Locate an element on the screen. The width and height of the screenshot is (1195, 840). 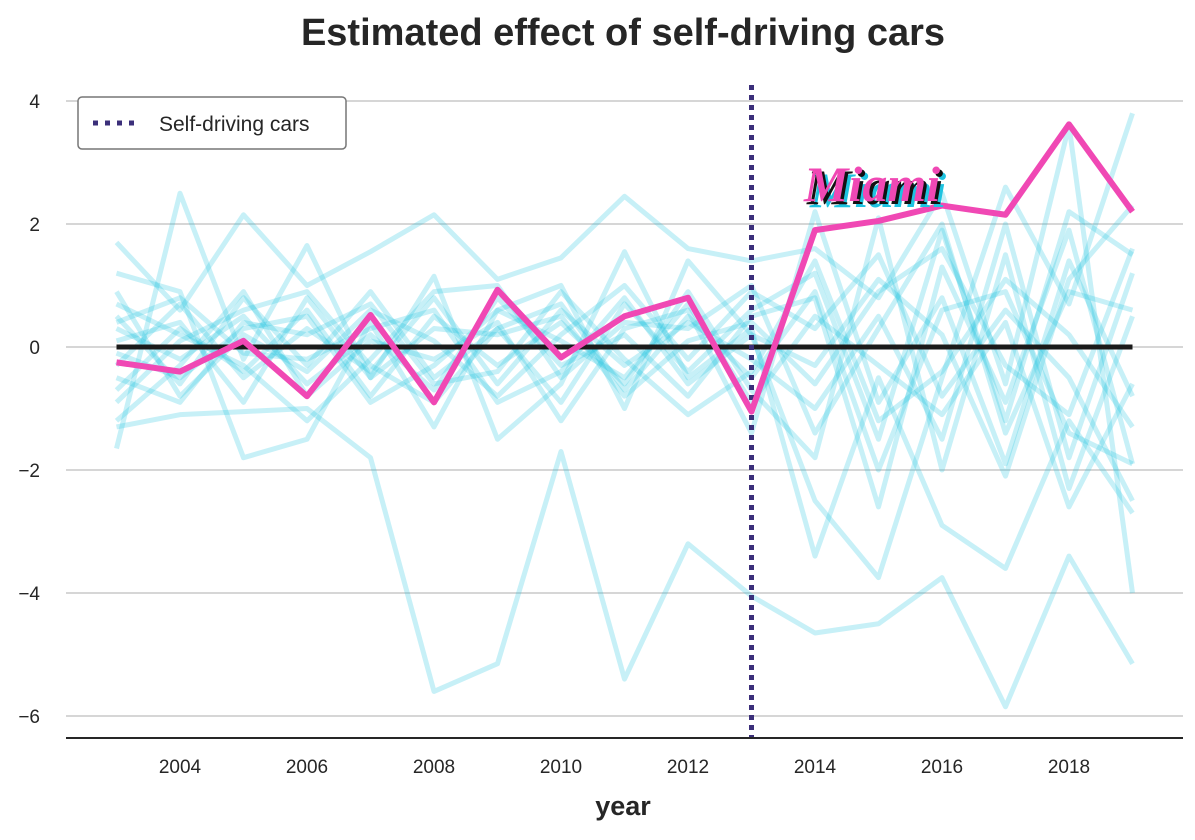
miami-annotation: Miami Miami Miami is located at coordinates (874, 187).